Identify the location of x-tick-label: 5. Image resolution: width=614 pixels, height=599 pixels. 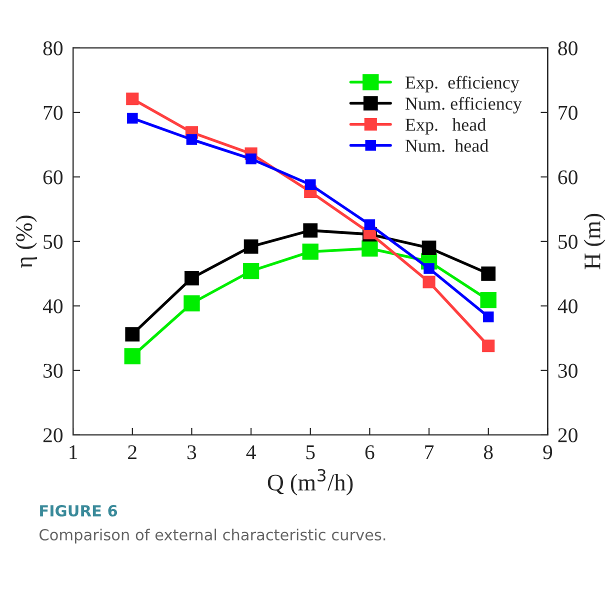
(310, 452).